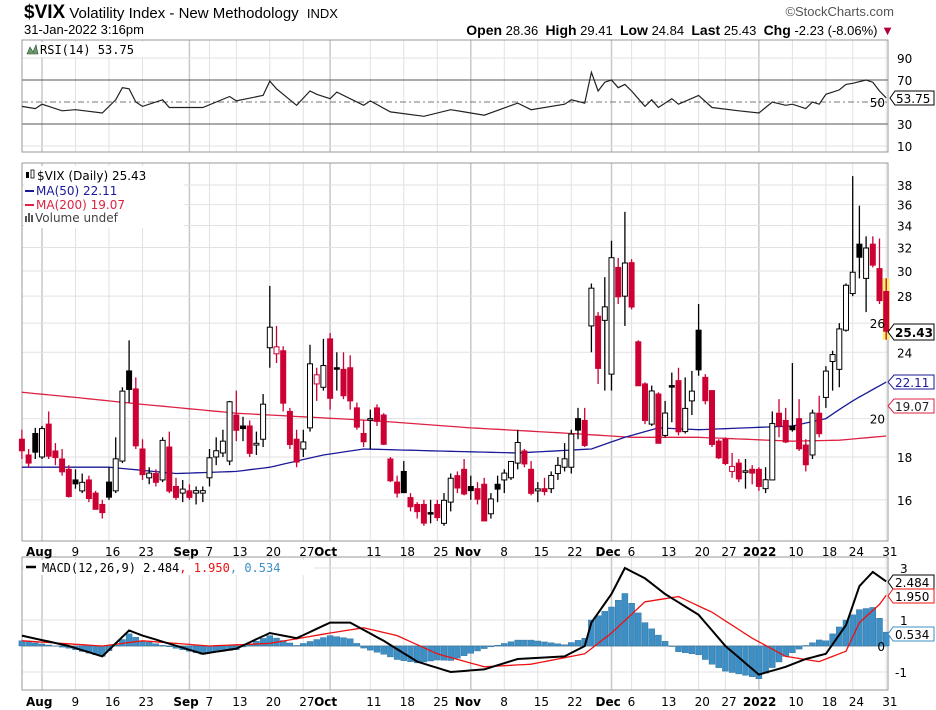 Image resolution: width=936 pixels, height=710 pixels. I want to click on macd-line, so click(454, 621).